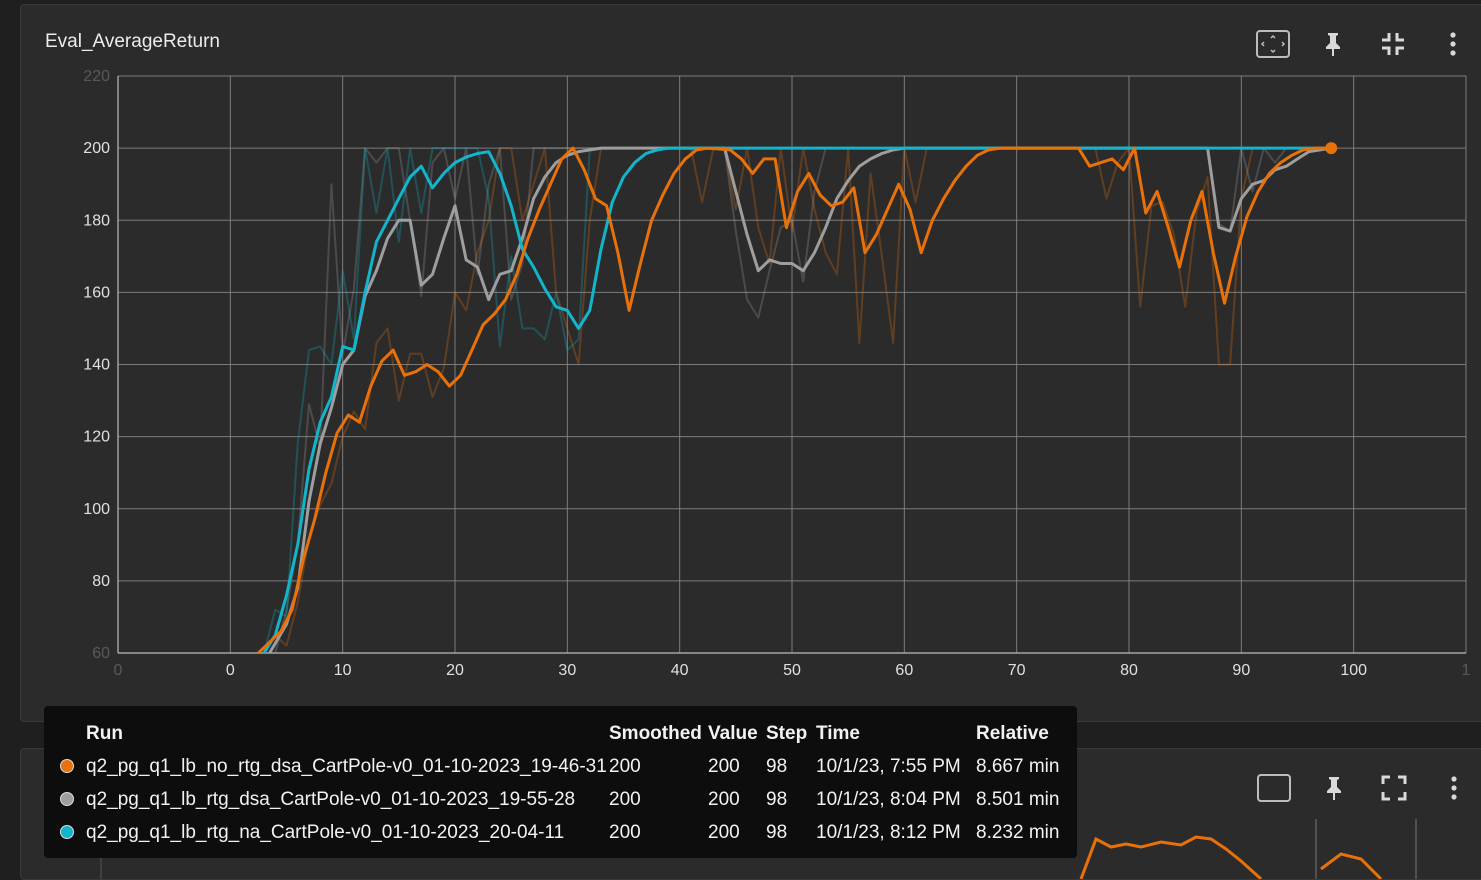 The image size is (1481, 880). Describe the element at coordinates (680, 670) in the screenshot. I see `x-tick-label: 40` at that location.